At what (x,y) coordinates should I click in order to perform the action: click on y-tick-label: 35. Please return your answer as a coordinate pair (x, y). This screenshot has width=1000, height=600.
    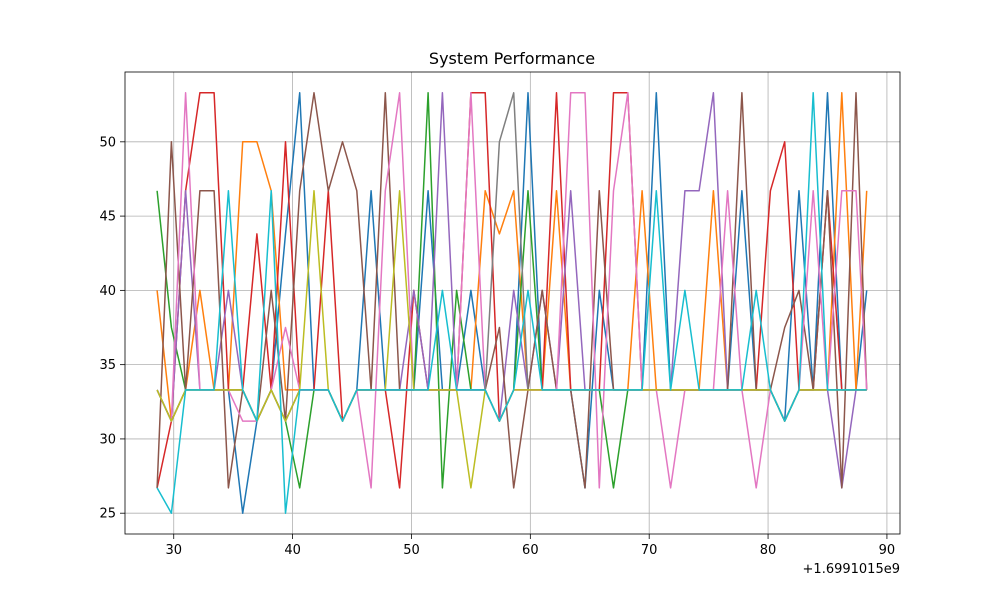
    Looking at the image, I should click on (107, 365).